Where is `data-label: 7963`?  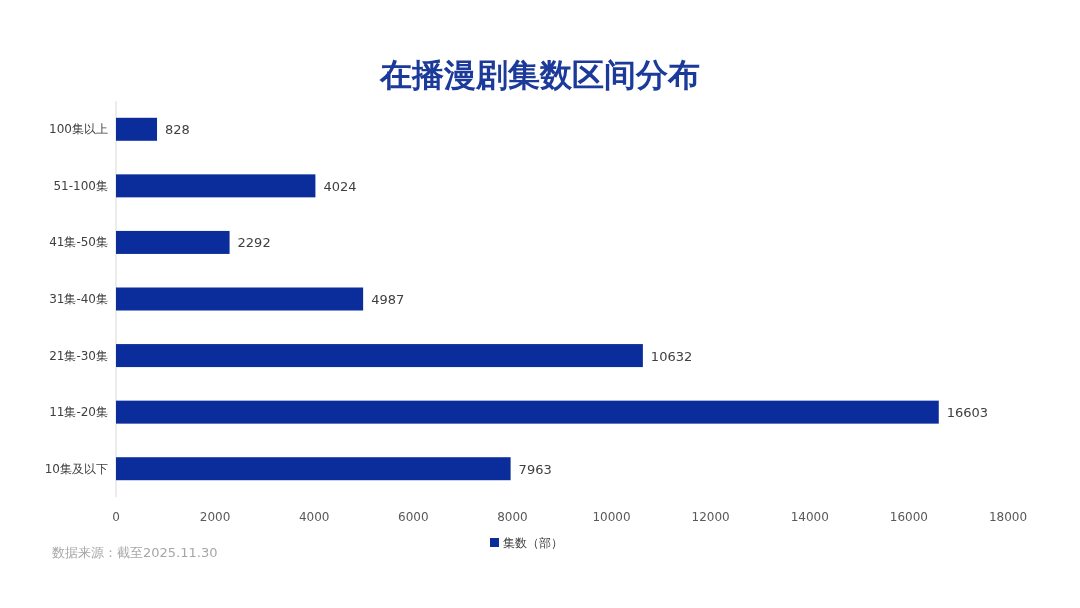
data-label: 7963 is located at coordinates (535, 469).